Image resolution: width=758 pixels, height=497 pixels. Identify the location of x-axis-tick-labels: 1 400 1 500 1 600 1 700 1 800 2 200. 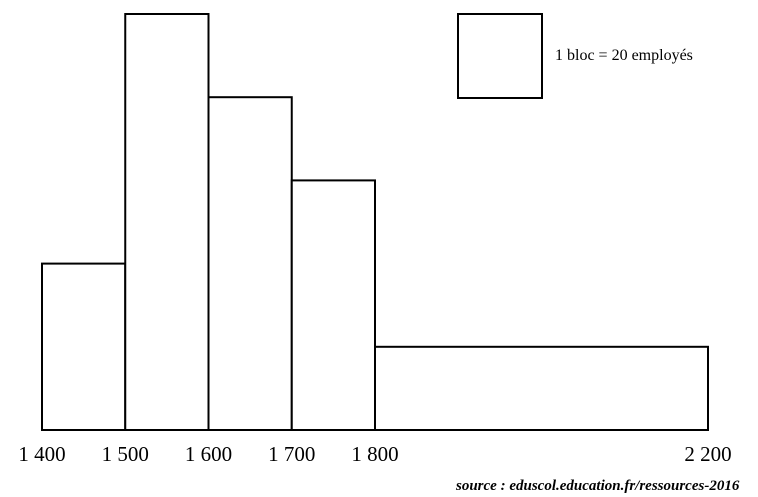
(374, 454).